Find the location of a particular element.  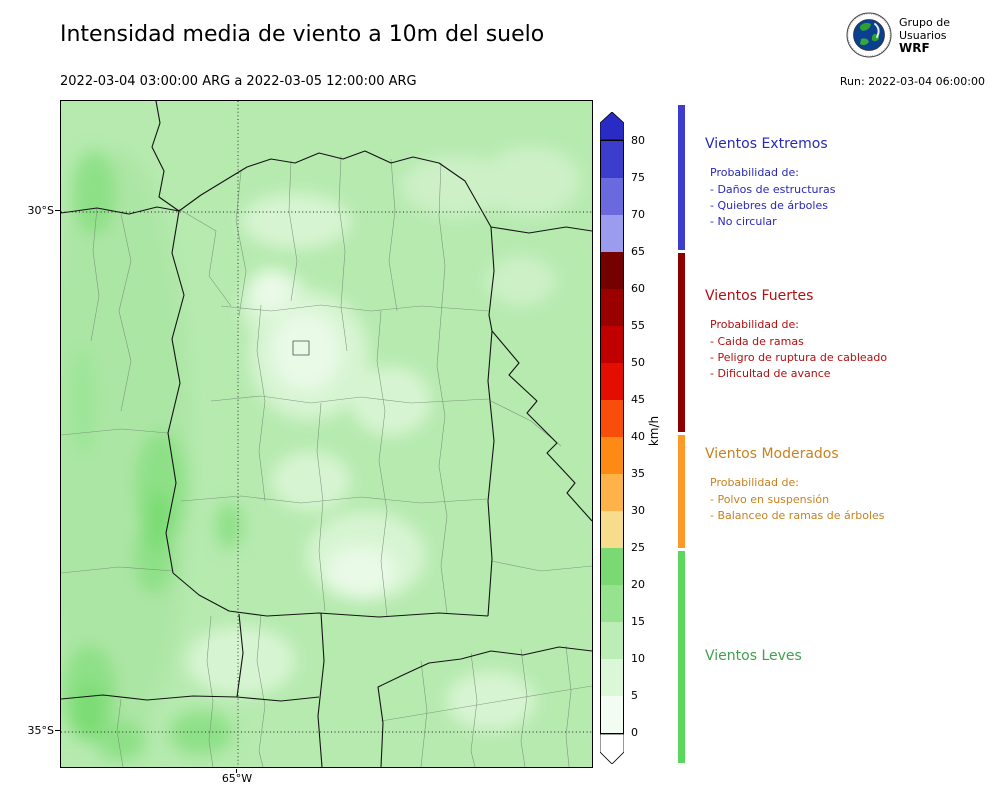

colorbar-unit: km/h is located at coordinates (654, 431).